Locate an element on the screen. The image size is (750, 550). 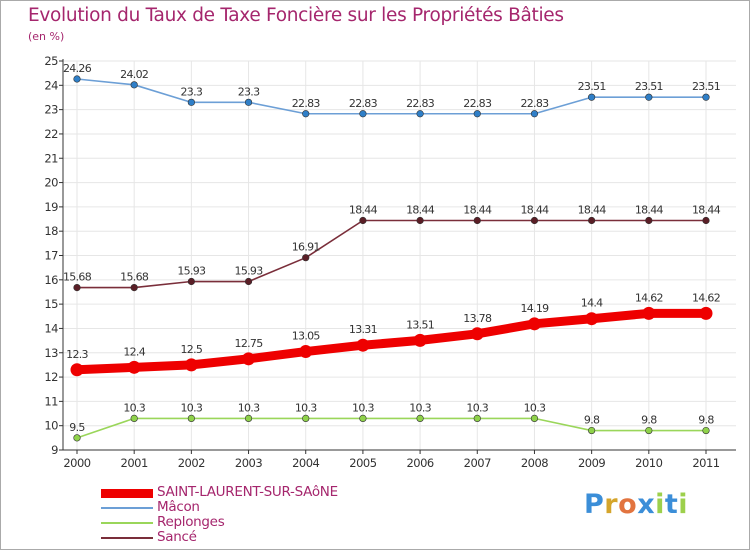
x-tick-label: 2009 is located at coordinates (591, 463).